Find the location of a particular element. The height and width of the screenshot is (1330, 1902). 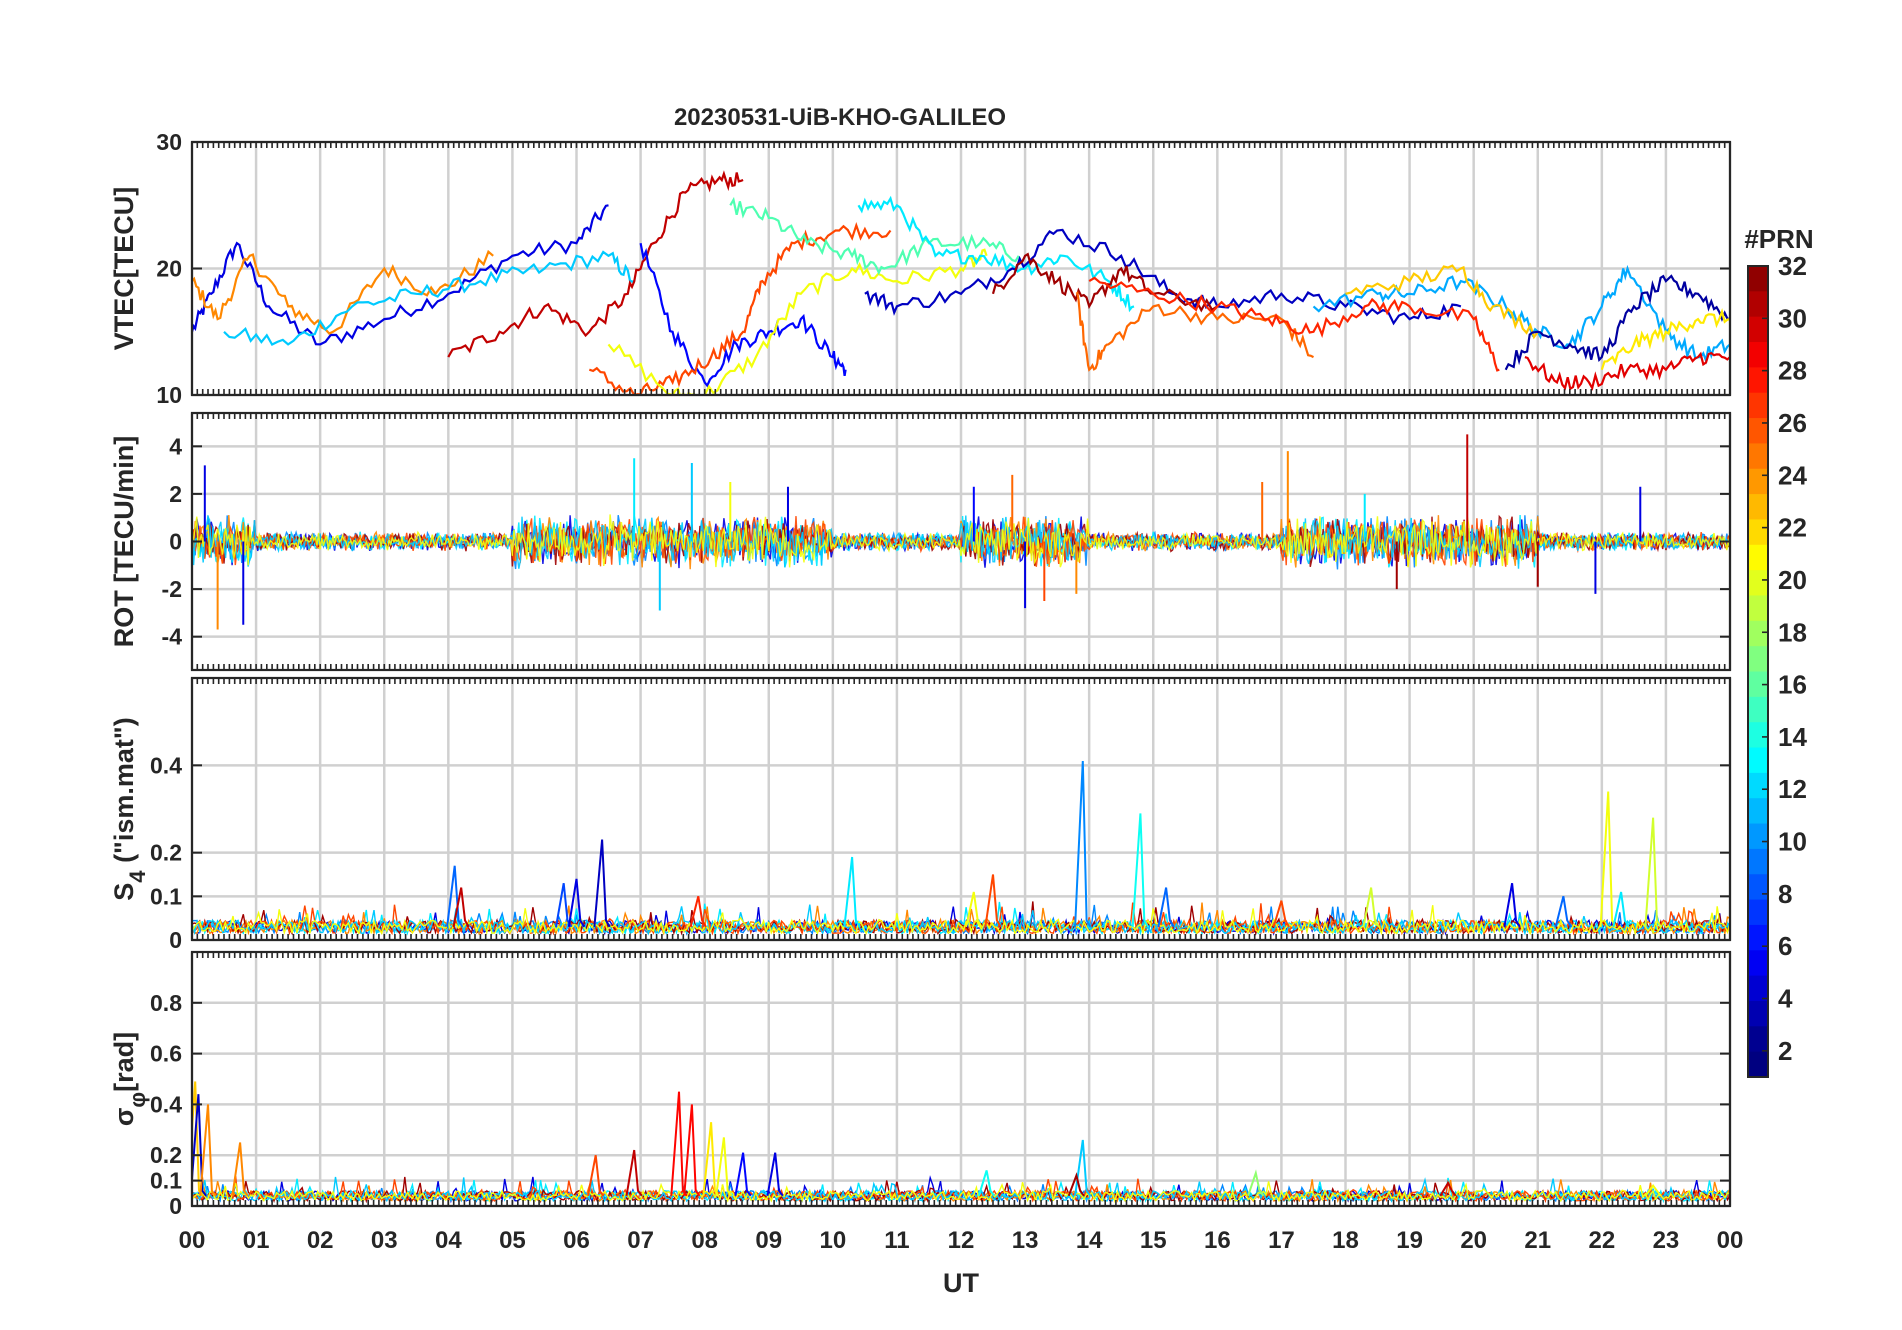

colorbar-tick-label: 14 is located at coordinates (1792, 737).